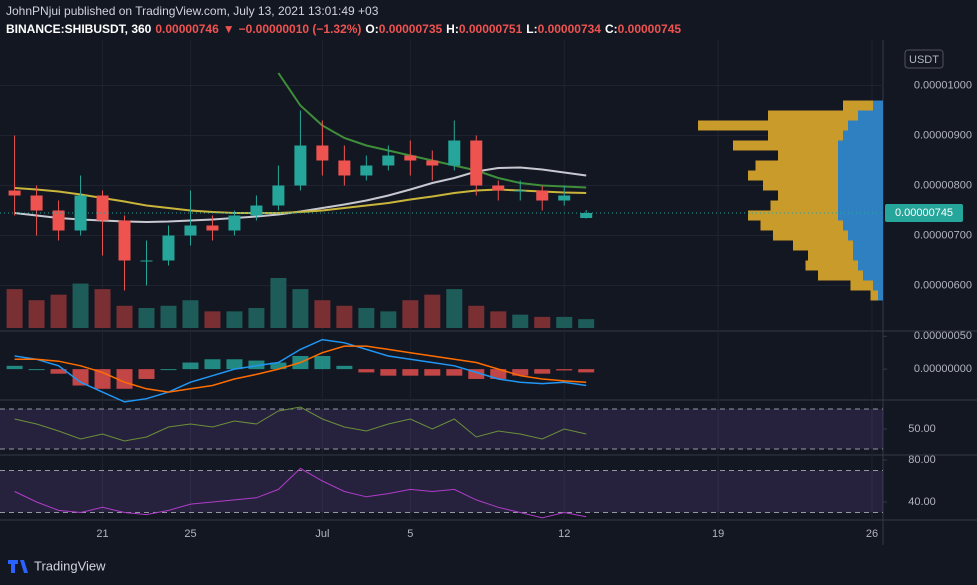 This screenshot has height=585, width=977. I want to click on header-item: 0.00000735, so click(410, 29).